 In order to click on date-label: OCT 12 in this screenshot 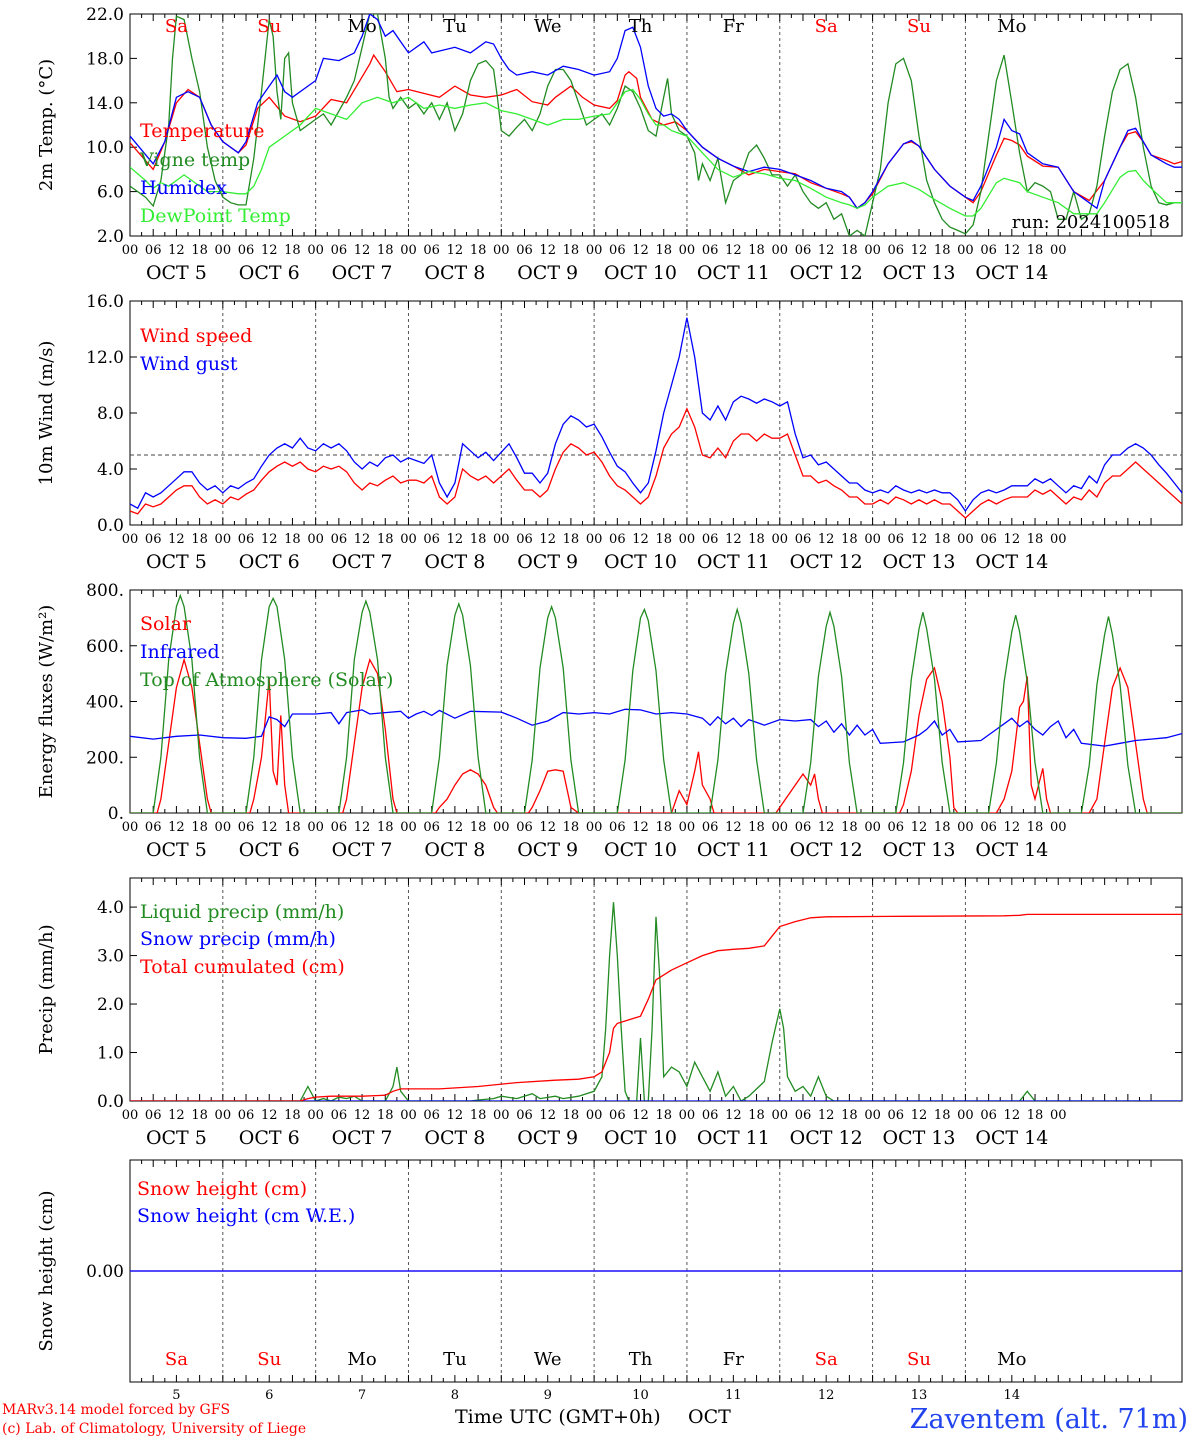, I will do `click(826, 273)`.